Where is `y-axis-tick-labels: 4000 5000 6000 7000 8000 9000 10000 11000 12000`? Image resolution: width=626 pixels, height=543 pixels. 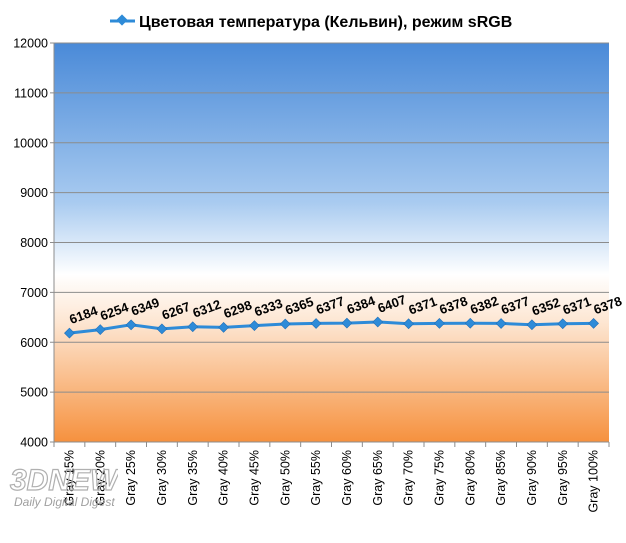 y-axis-tick-labels: 4000 5000 6000 7000 8000 9000 10000 11000 12000 is located at coordinates (30, 243).